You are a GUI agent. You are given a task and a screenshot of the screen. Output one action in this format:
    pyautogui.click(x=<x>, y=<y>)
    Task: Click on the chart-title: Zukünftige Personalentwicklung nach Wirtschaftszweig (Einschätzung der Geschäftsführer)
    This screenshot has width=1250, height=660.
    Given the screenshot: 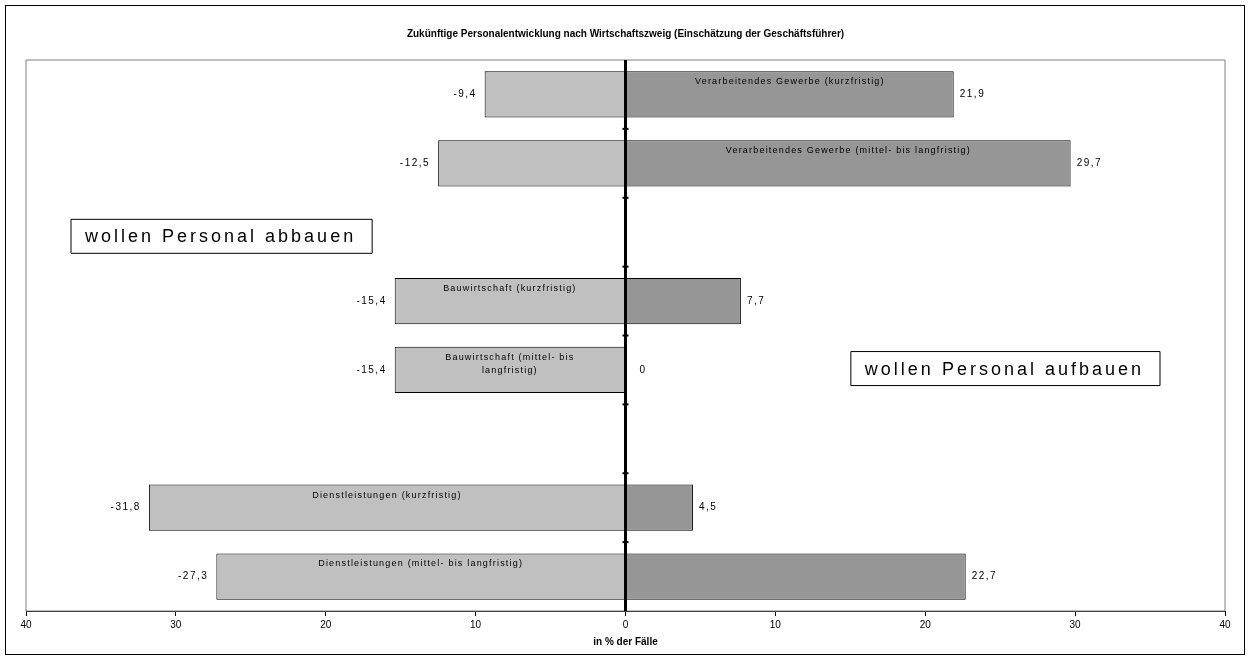 What is the action you would take?
    pyautogui.click(x=625, y=33)
    